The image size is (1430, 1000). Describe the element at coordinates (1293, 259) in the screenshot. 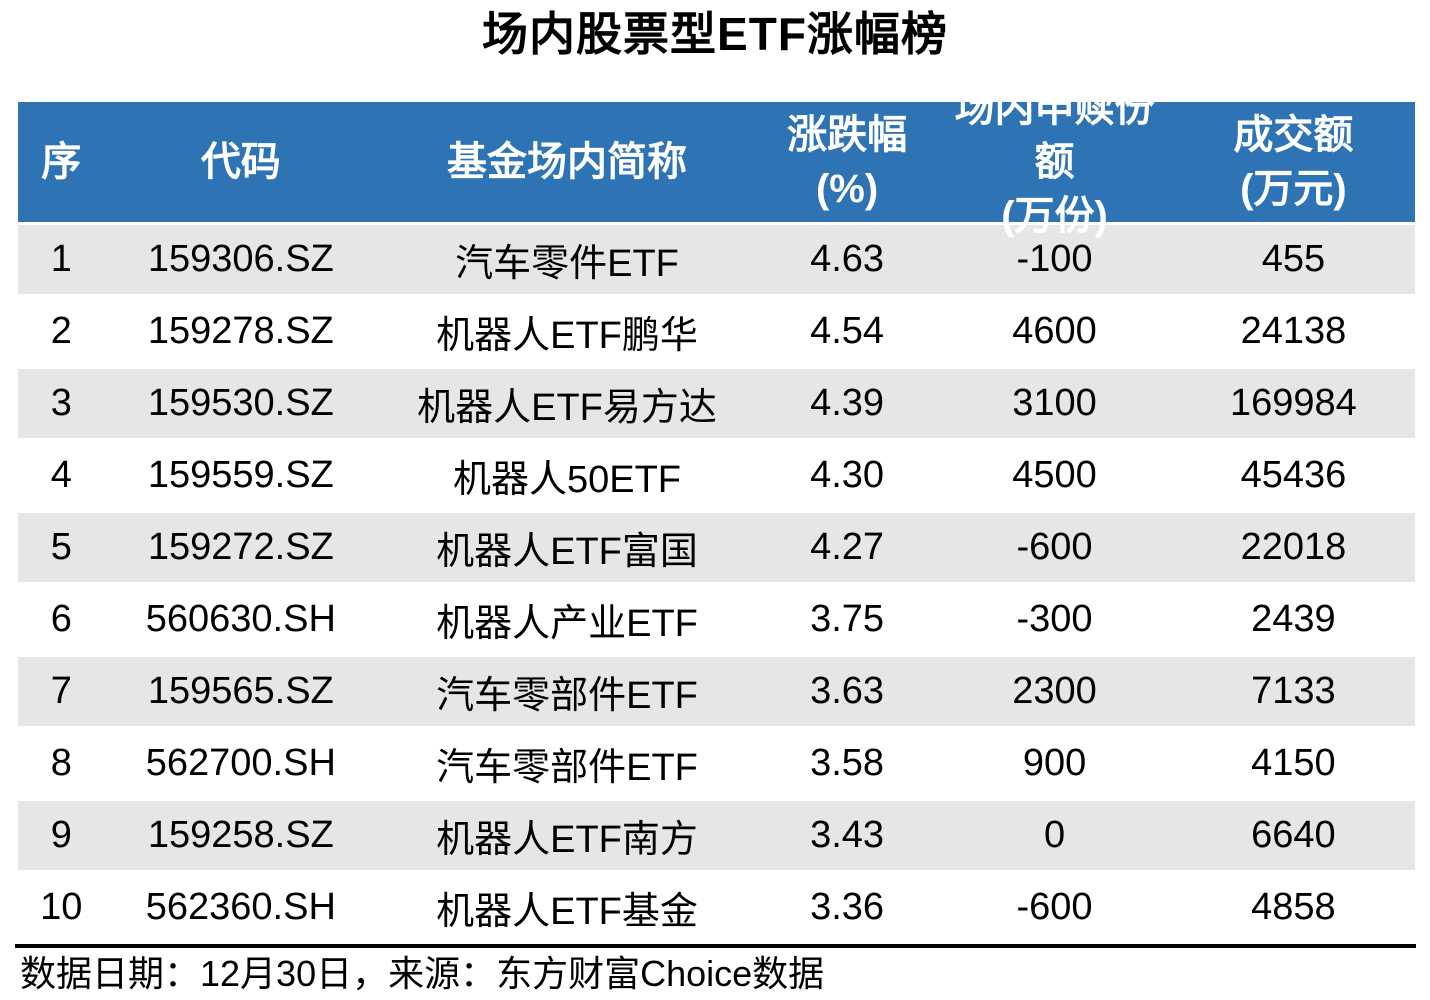

I see `cell-turnover: 455` at that location.